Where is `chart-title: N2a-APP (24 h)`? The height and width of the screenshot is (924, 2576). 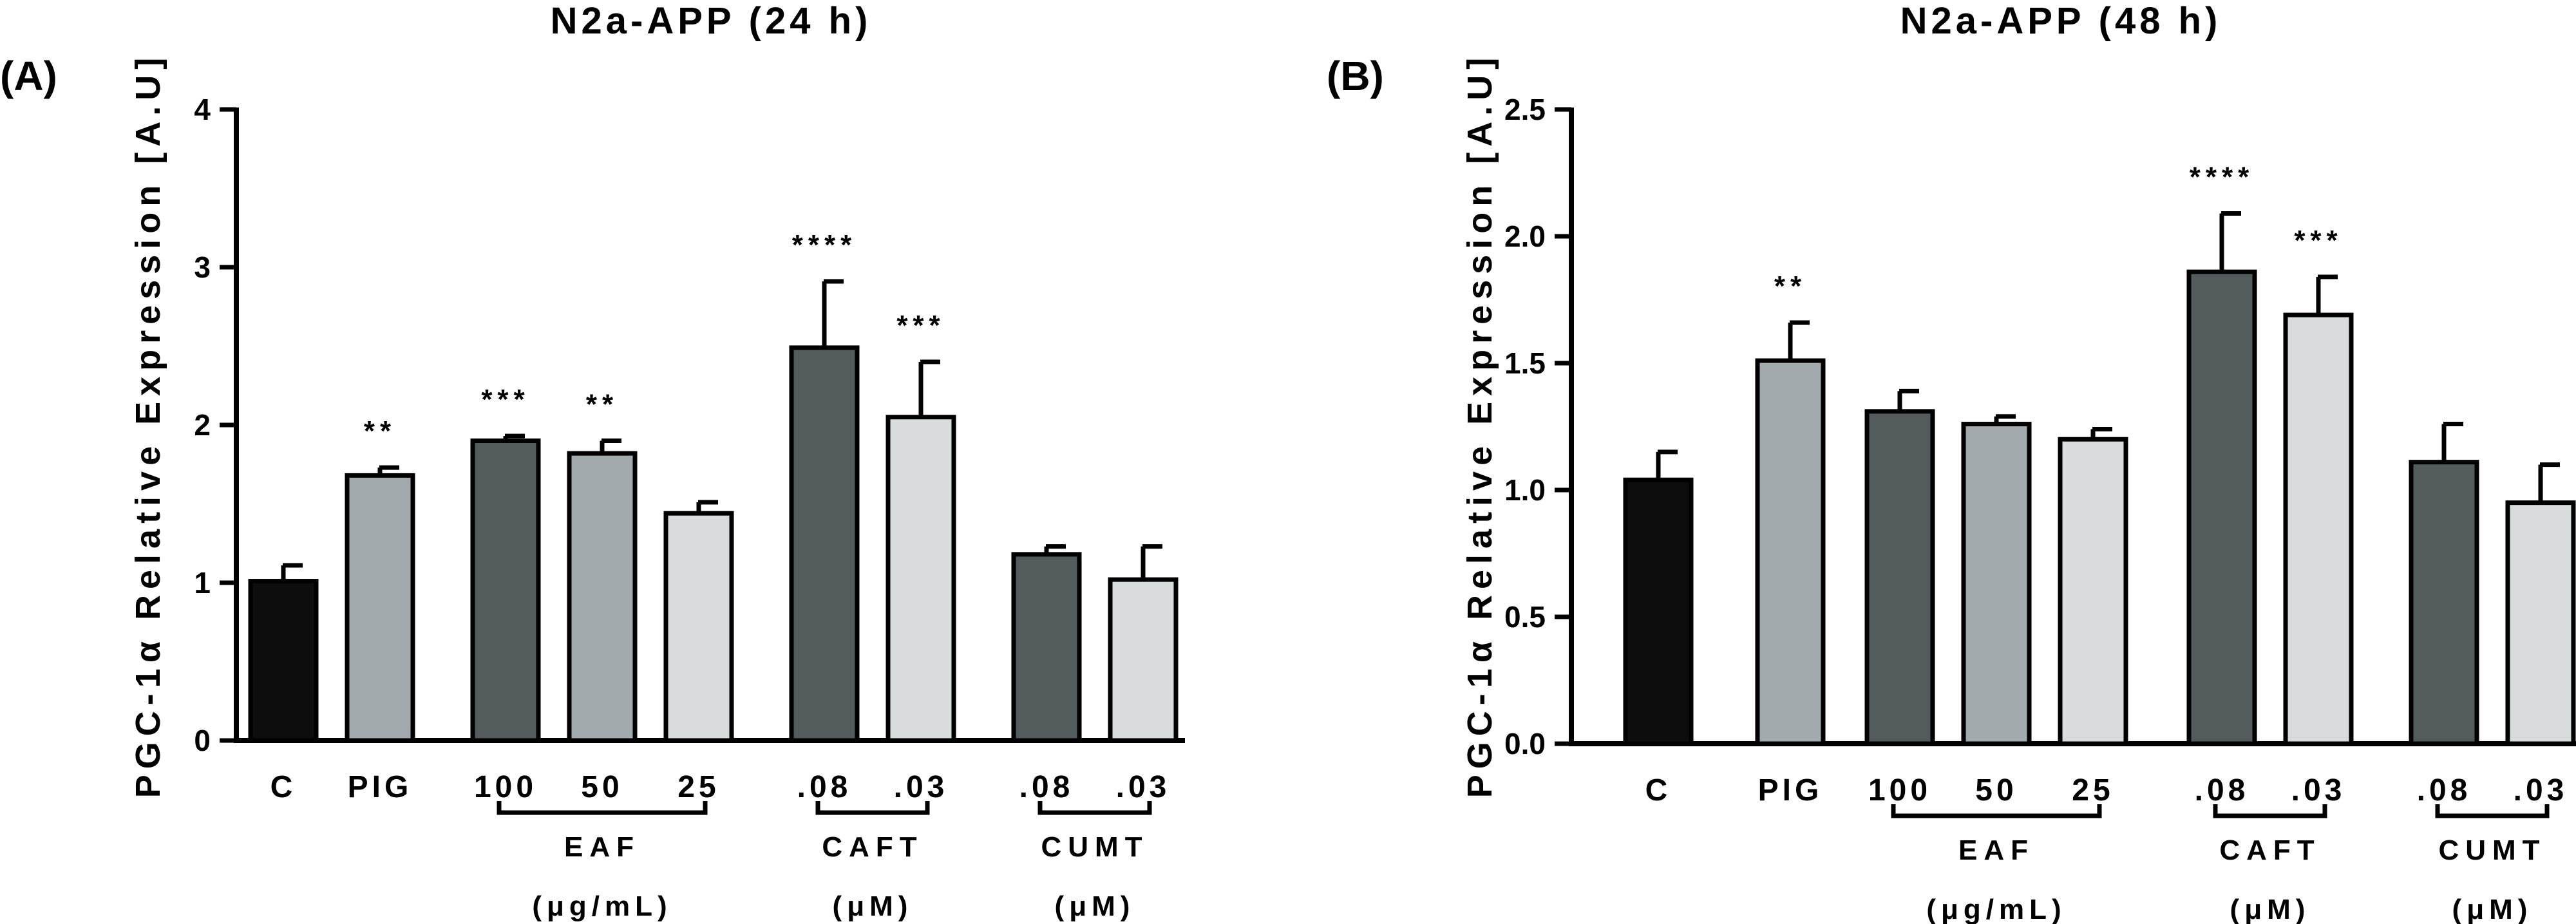
chart-title: N2a-APP (24 h) is located at coordinates (712, 21).